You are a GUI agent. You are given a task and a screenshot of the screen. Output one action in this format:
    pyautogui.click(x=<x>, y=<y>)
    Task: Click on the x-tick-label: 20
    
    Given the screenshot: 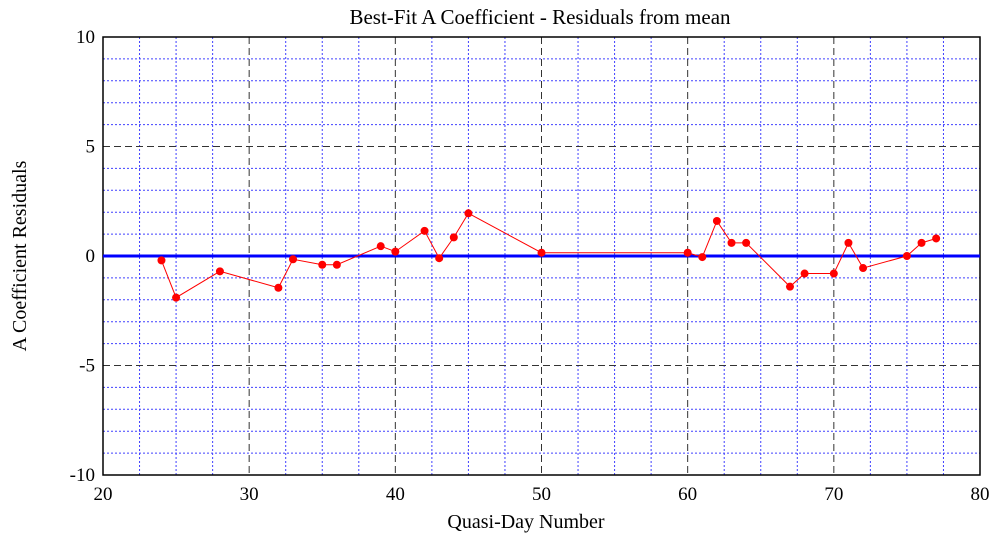 What is the action you would take?
    pyautogui.click(x=103, y=494)
    